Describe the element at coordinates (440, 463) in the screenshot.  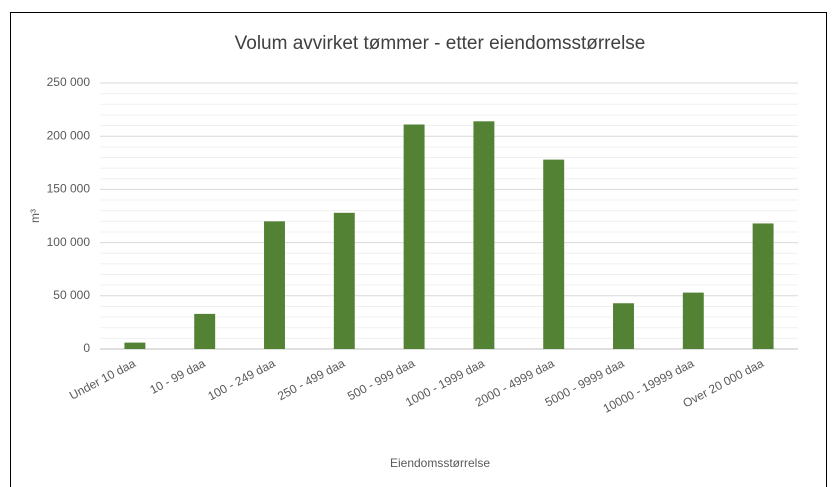
I see `x-axis-label: Eiendomsstørrelse` at that location.